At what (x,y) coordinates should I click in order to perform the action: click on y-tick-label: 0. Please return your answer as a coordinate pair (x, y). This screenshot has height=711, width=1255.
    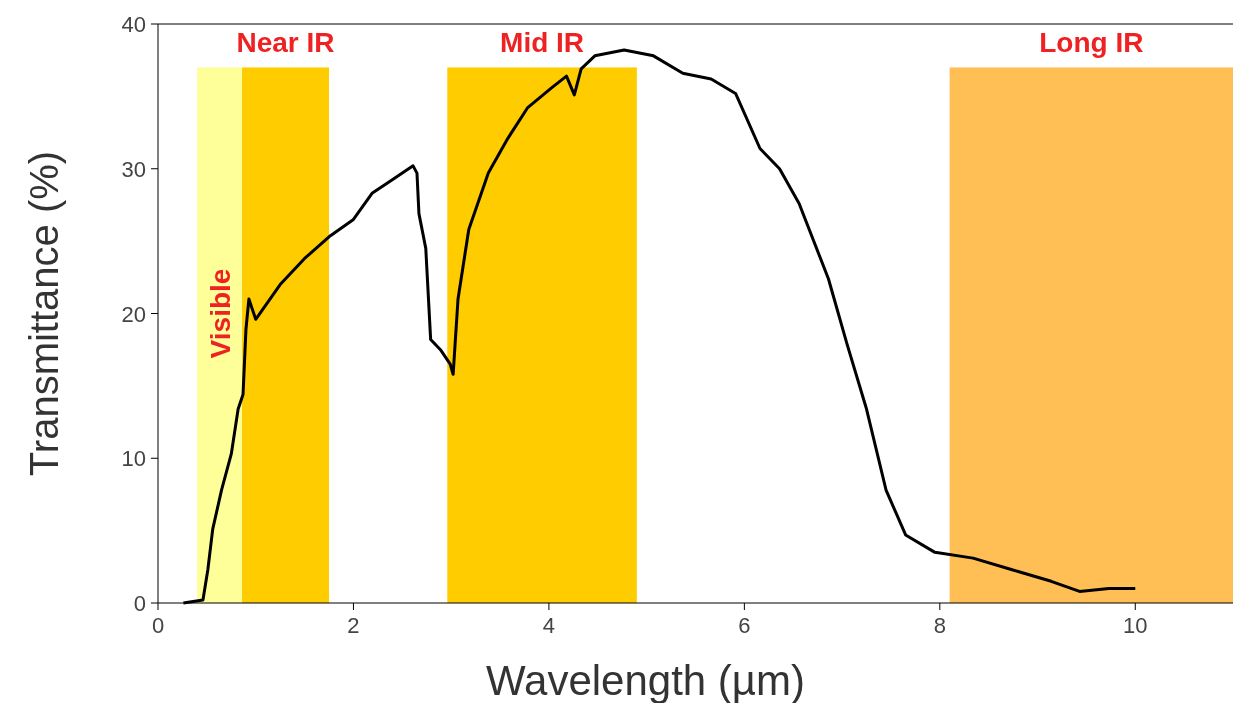
    Looking at the image, I should click on (139, 603).